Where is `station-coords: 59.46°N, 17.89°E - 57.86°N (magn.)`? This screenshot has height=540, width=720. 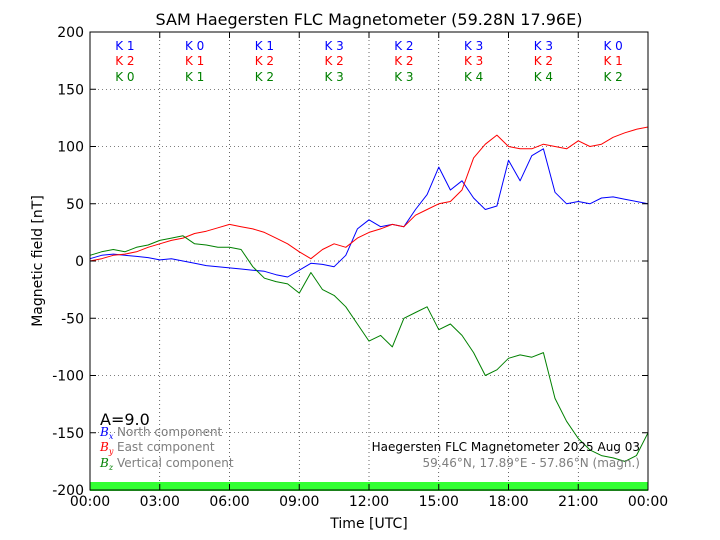
station-coords: 59.46°N, 17.89°E - 57.86°N (magn.) is located at coordinates (531, 463).